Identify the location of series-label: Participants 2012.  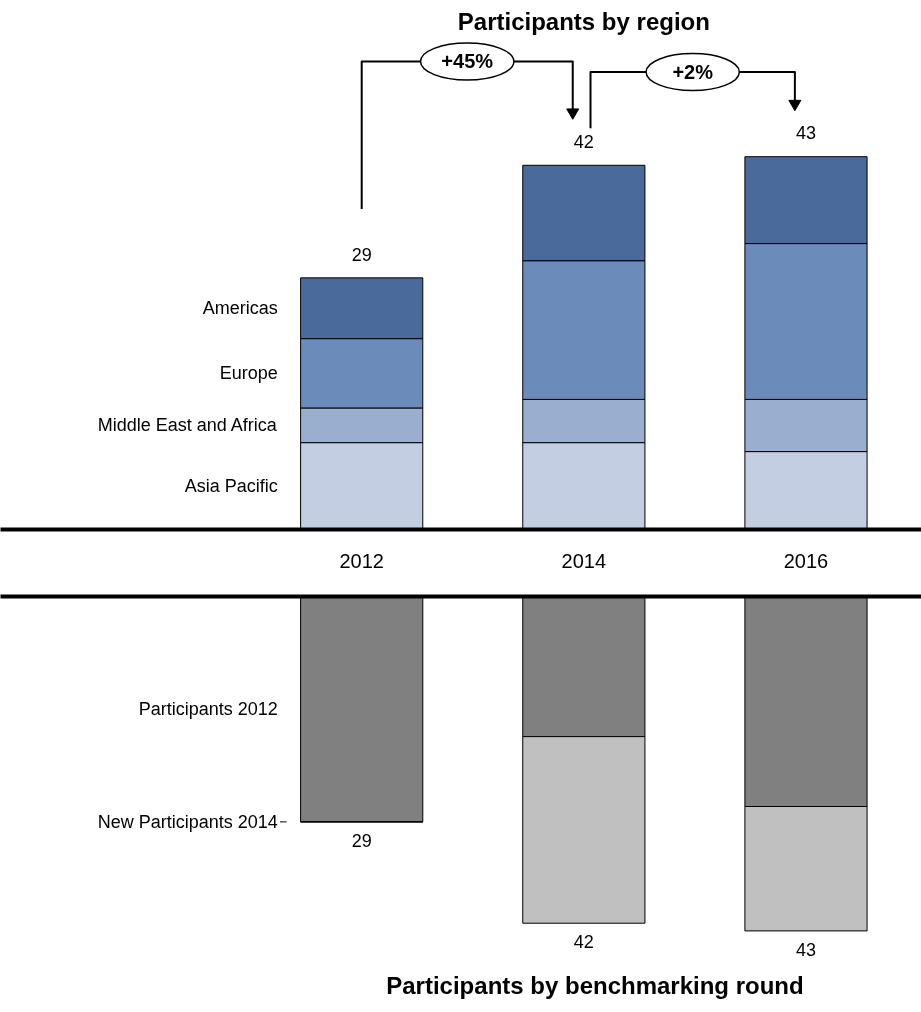
(208, 709).